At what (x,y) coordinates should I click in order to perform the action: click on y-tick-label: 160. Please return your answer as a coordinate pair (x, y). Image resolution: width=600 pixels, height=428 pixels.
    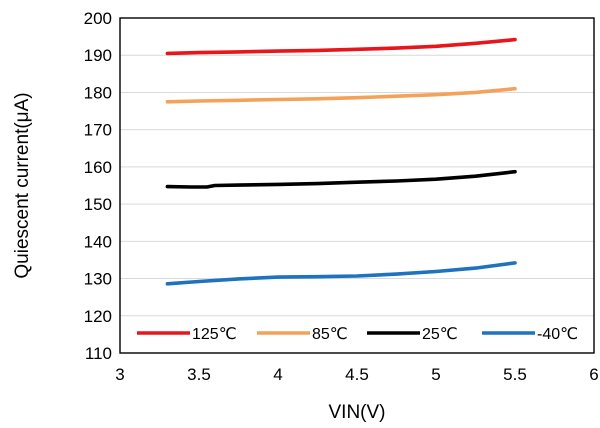
    Looking at the image, I should click on (98, 167).